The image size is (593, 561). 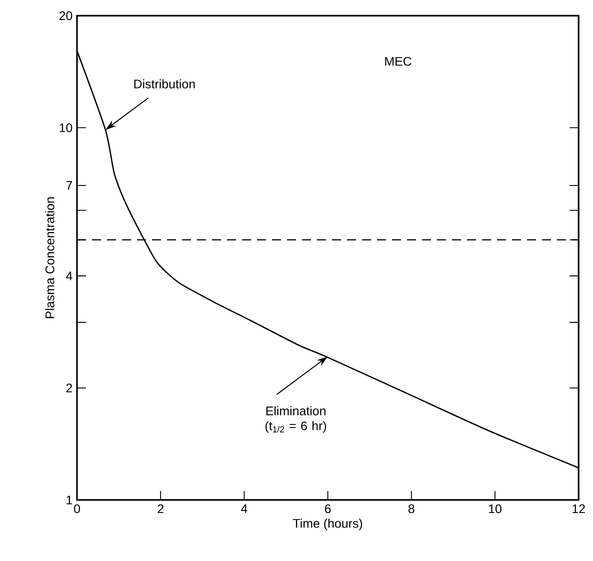 What do you see at coordinates (495, 509) in the screenshot?
I see `x-tick-label: 10` at bounding box center [495, 509].